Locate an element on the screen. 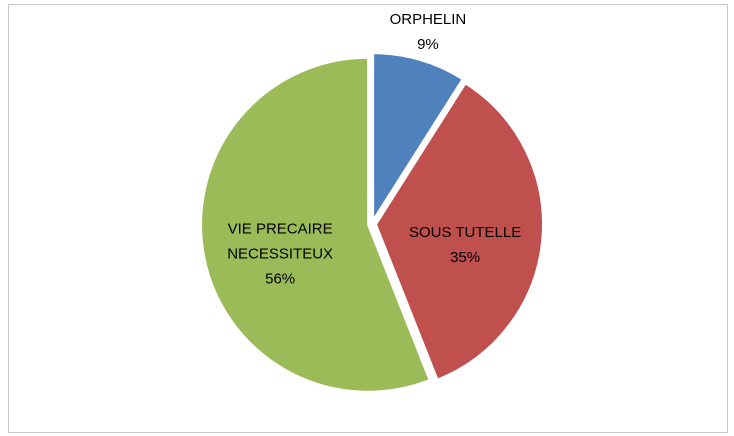 The width and height of the screenshot is (734, 436). value-label: 35% is located at coordinates (465, 257).